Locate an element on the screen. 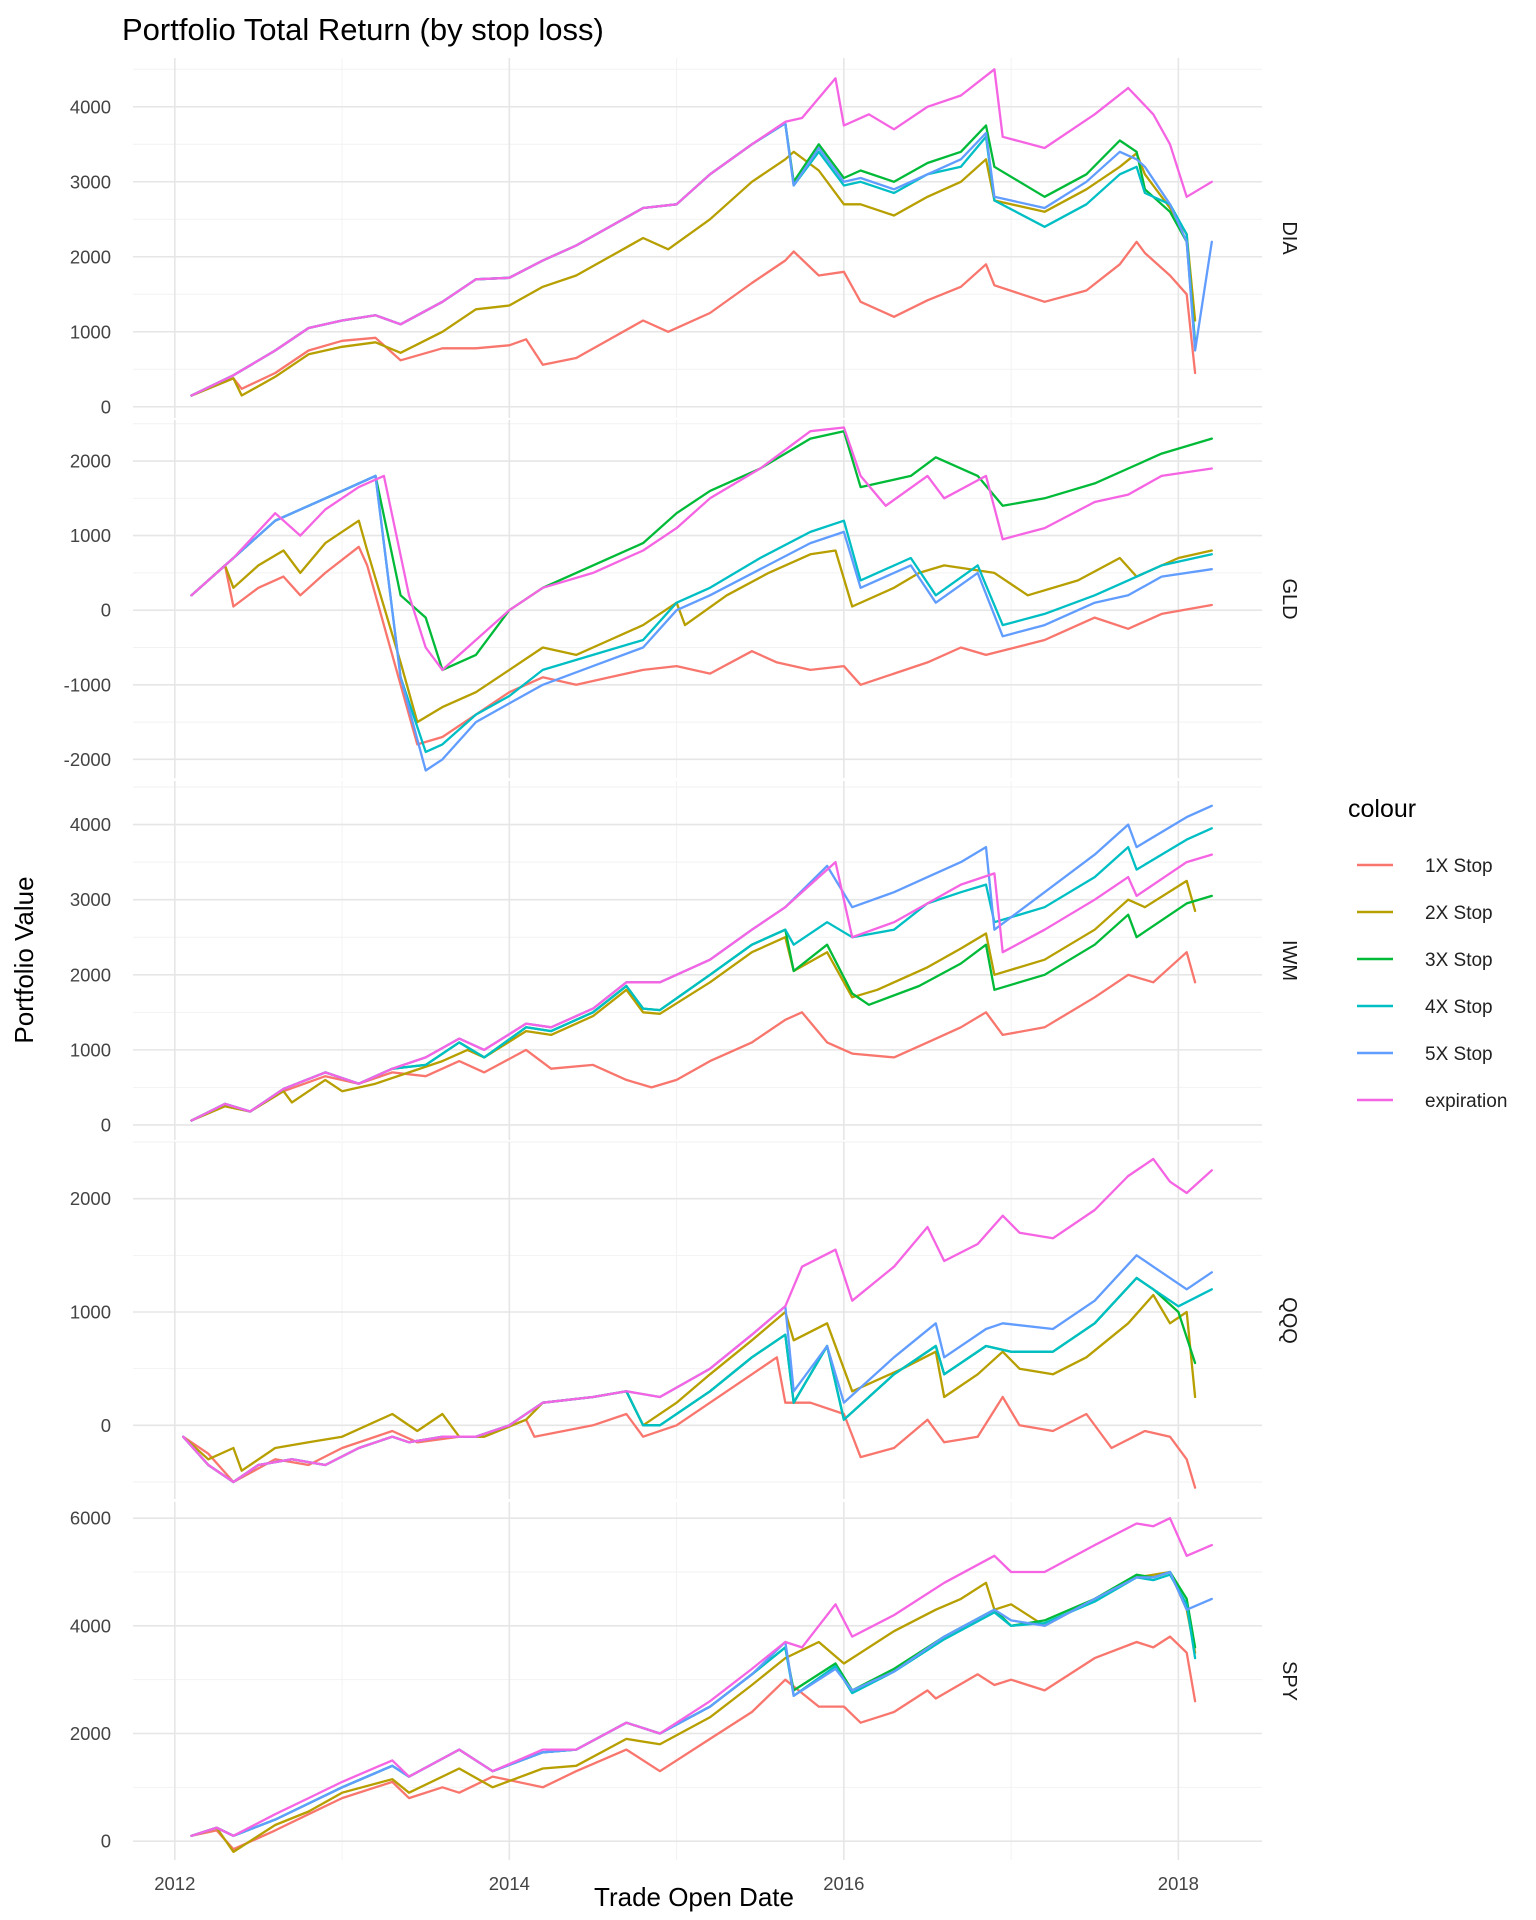  legend-label: 4X Stop is located at coordinates (1459, 1007).